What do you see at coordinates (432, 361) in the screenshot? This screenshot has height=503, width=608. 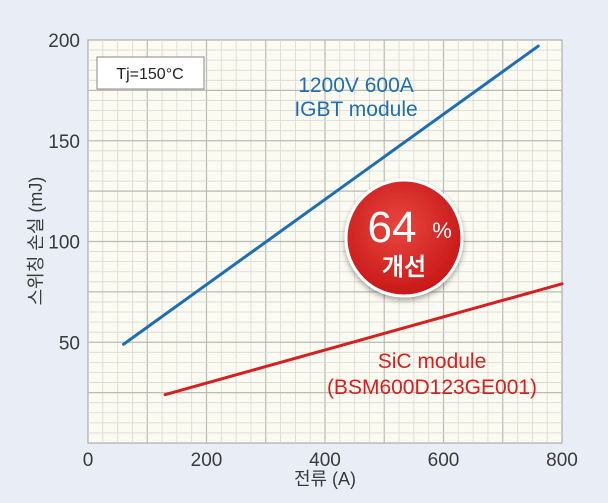 I see `sic-label-line1: SiC module` at bounding box center [432, 361].